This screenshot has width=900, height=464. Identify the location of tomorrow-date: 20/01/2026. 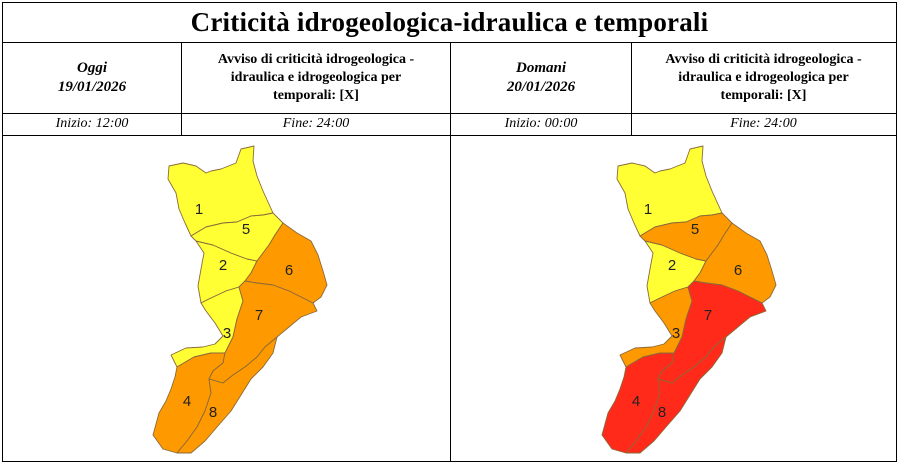
(541, 87).